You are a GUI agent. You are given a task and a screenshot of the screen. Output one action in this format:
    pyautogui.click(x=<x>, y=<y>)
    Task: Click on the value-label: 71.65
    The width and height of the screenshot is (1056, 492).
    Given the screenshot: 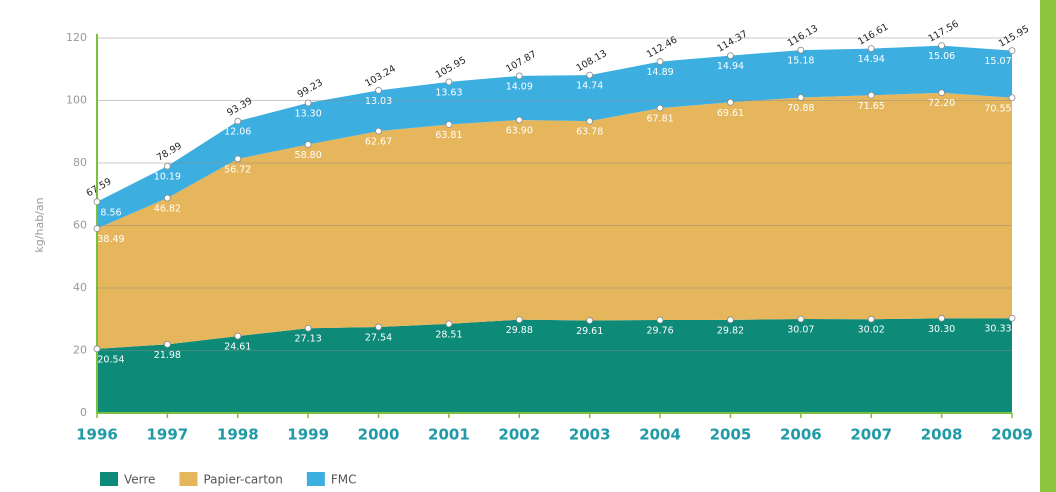 What is the action you would take?
    pyautogui.click(x=871, y=106)
    